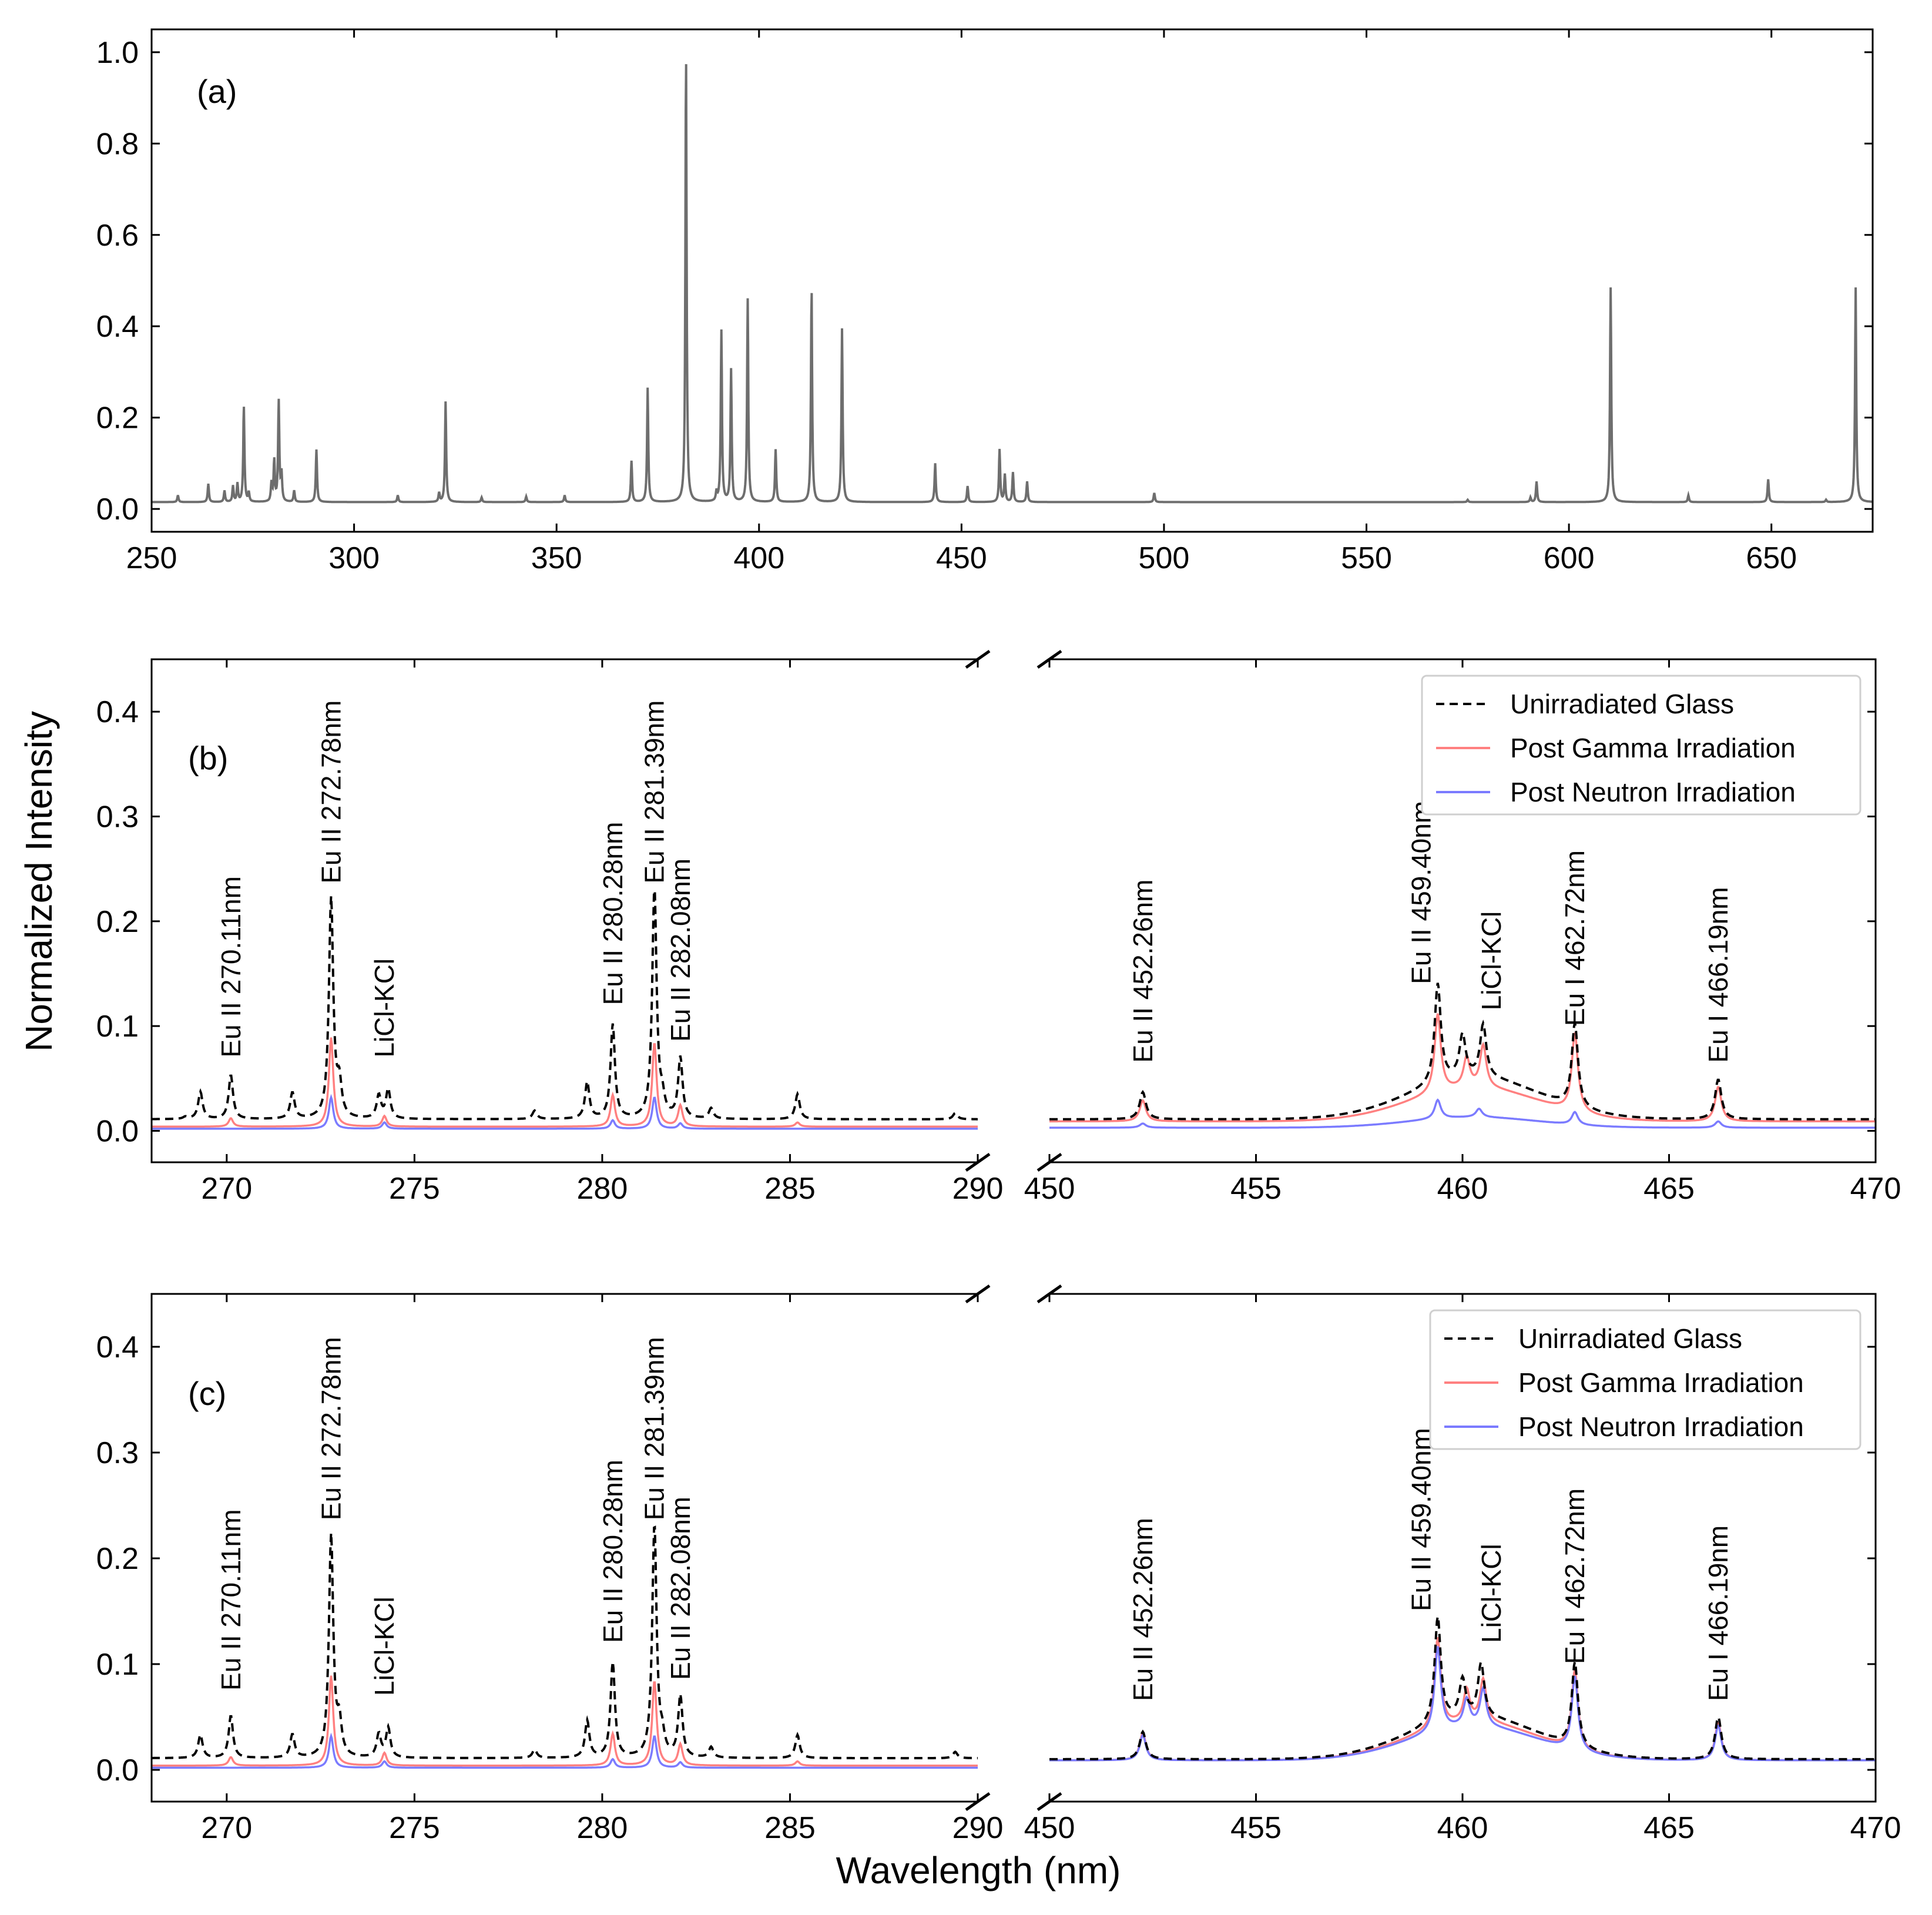 The height and width of the screenshot is (1915, 1932). I want to click on y-tick-label: 0.8, so click(117, 144).